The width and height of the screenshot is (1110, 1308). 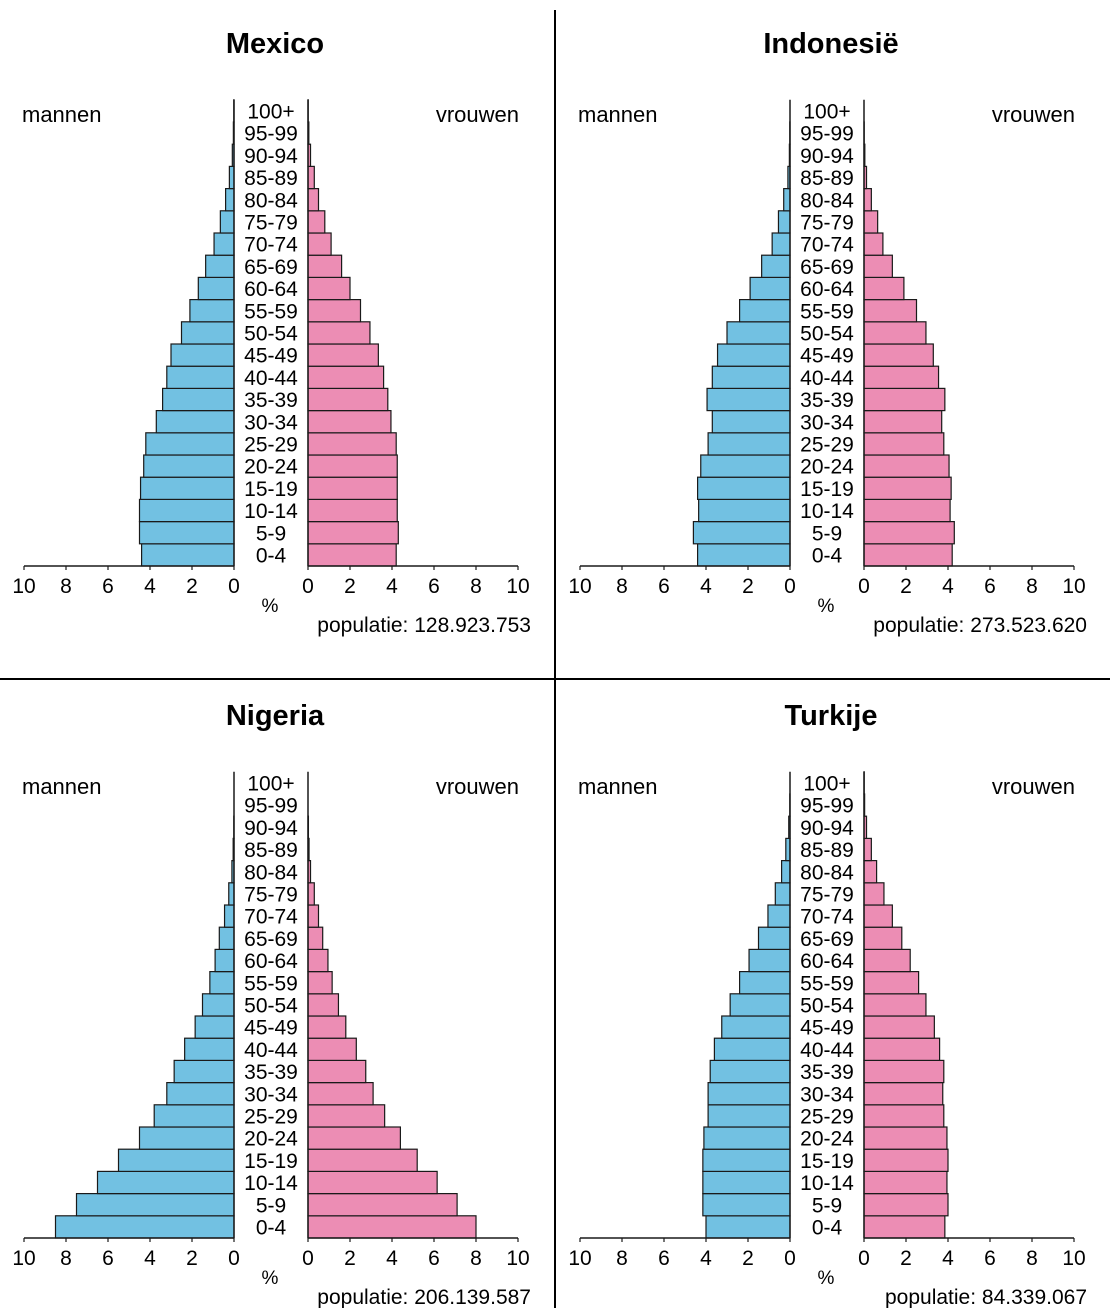 I want to click on panel-title: Indonesië, so click(x=830, y=44).